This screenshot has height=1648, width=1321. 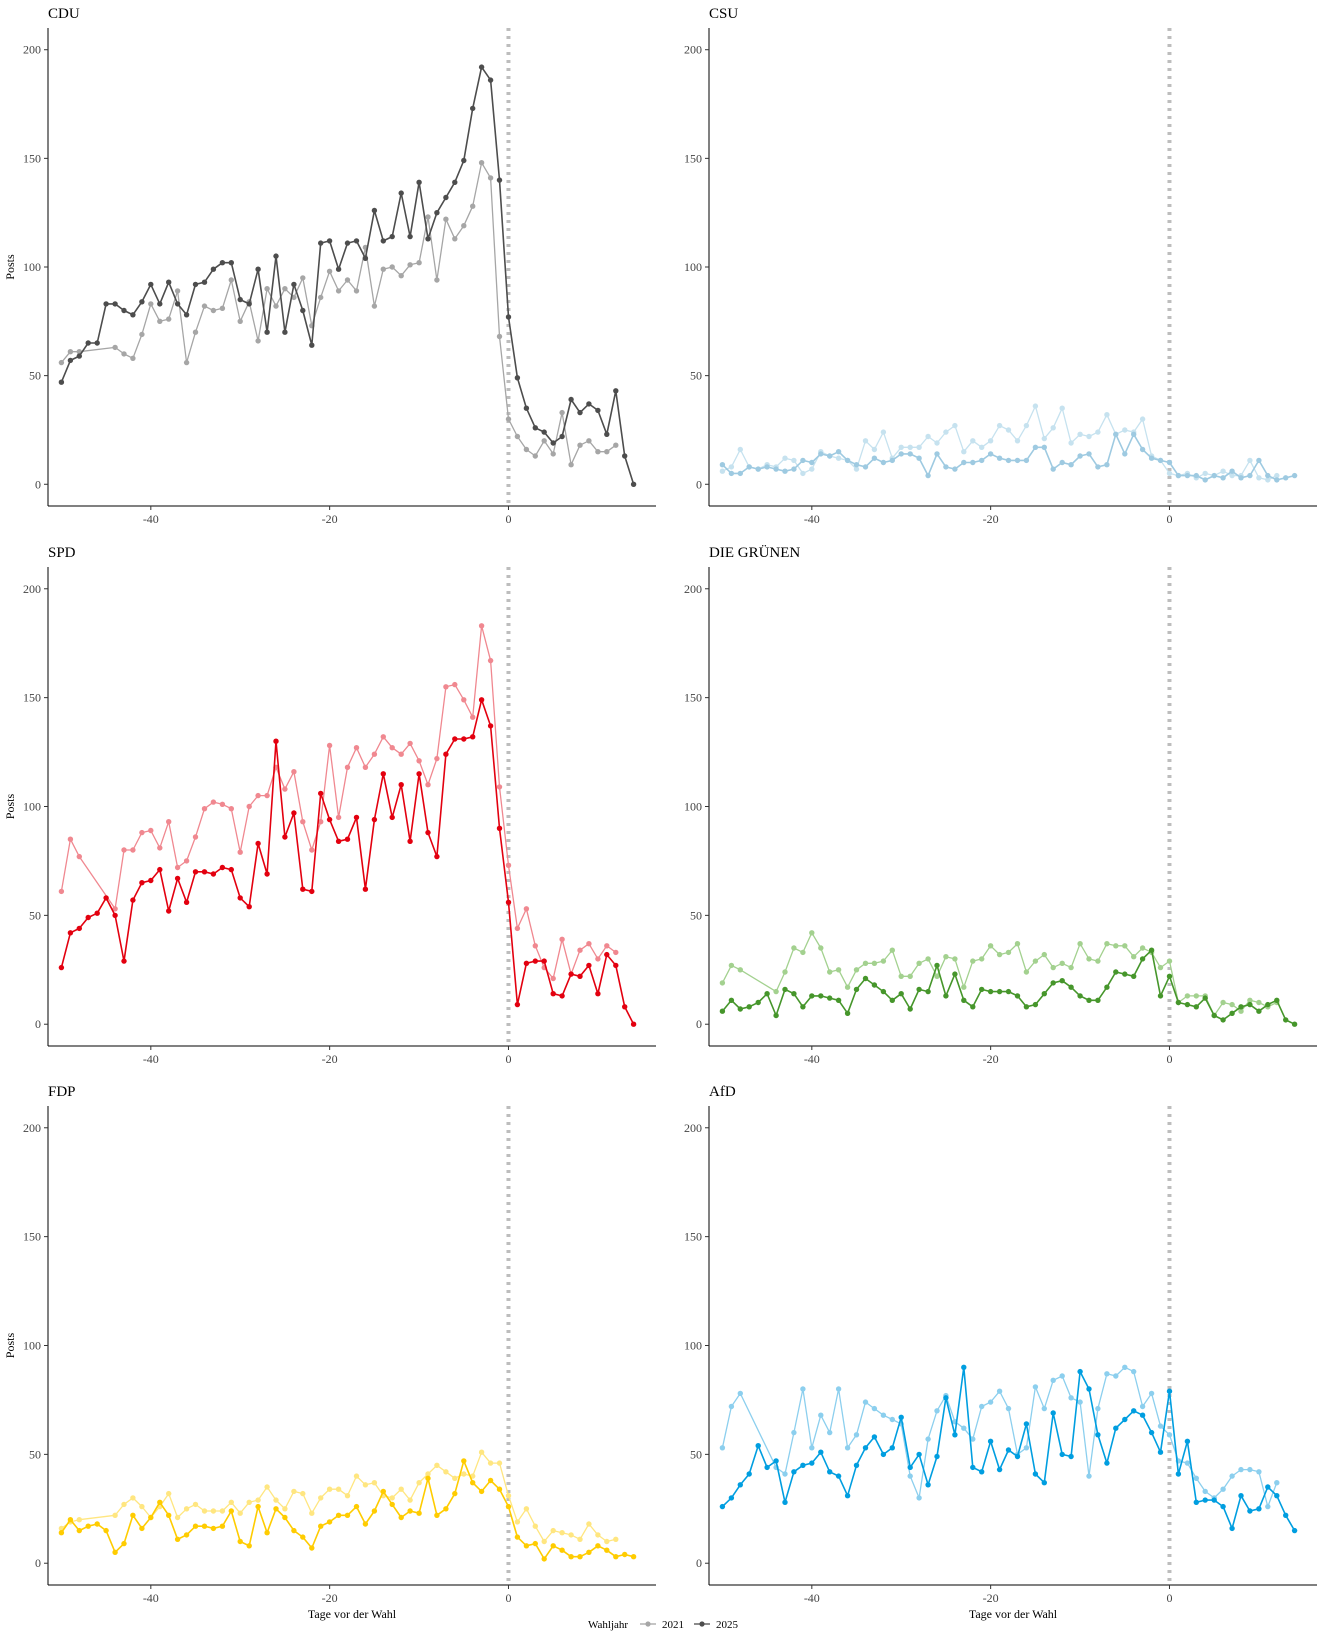 I want to click on x-tick-label: -20, so click(x=991, y=1059).